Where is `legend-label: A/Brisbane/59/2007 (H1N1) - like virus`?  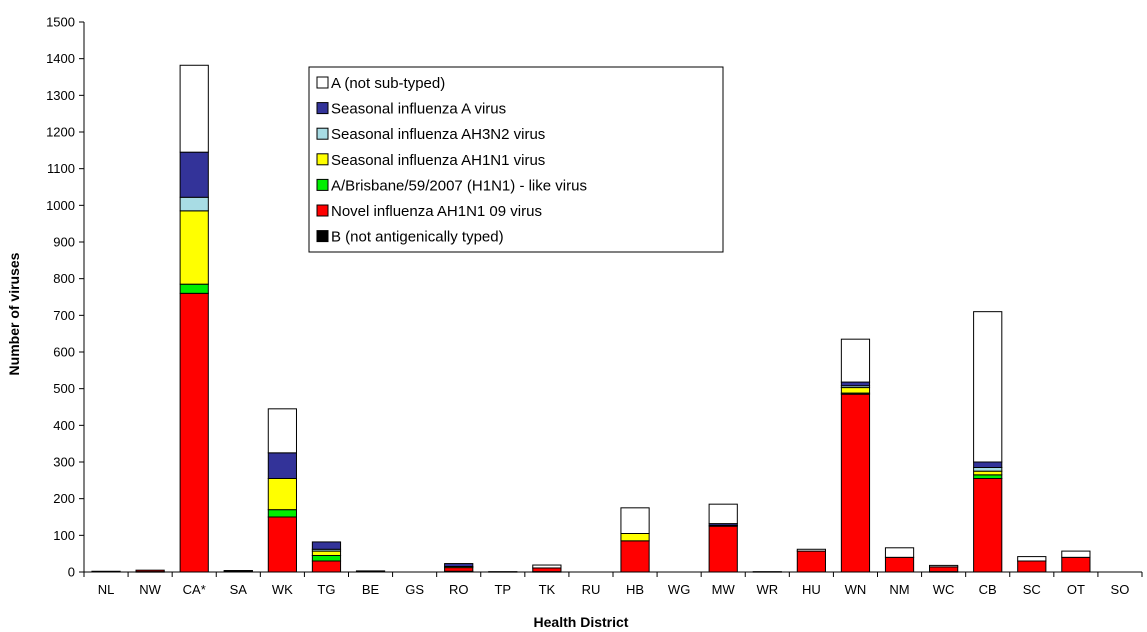 legend-label: A/Brisbane/59/2007 (H1N1) - like virus is located at coordinates (459, 185).